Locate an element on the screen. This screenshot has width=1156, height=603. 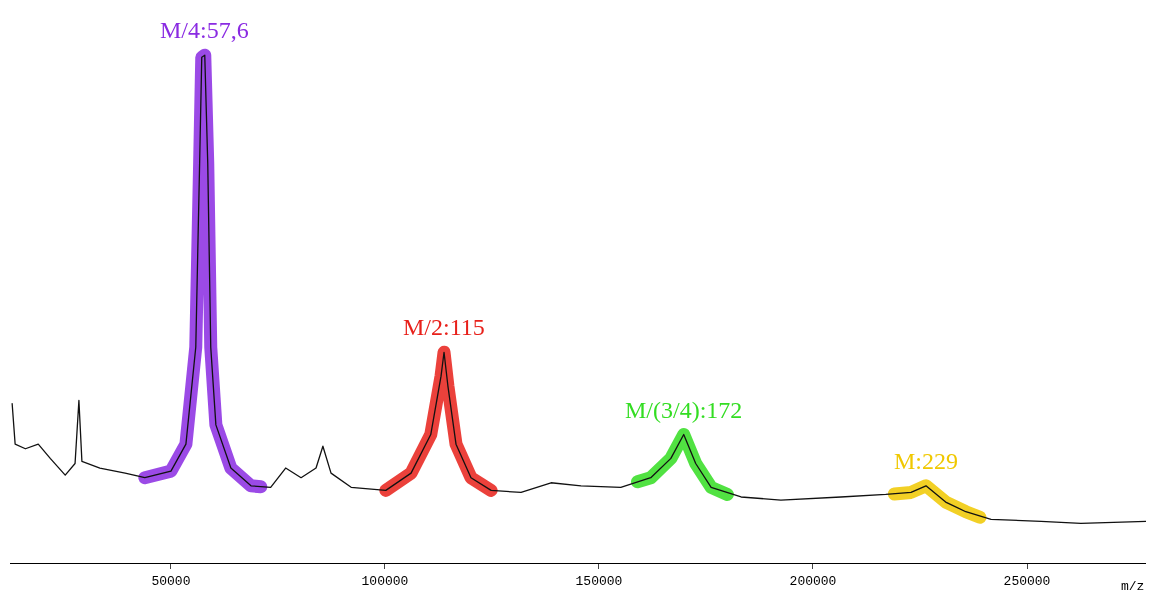
x-tick-label: 250000 is located at coordinates (1027, 581).